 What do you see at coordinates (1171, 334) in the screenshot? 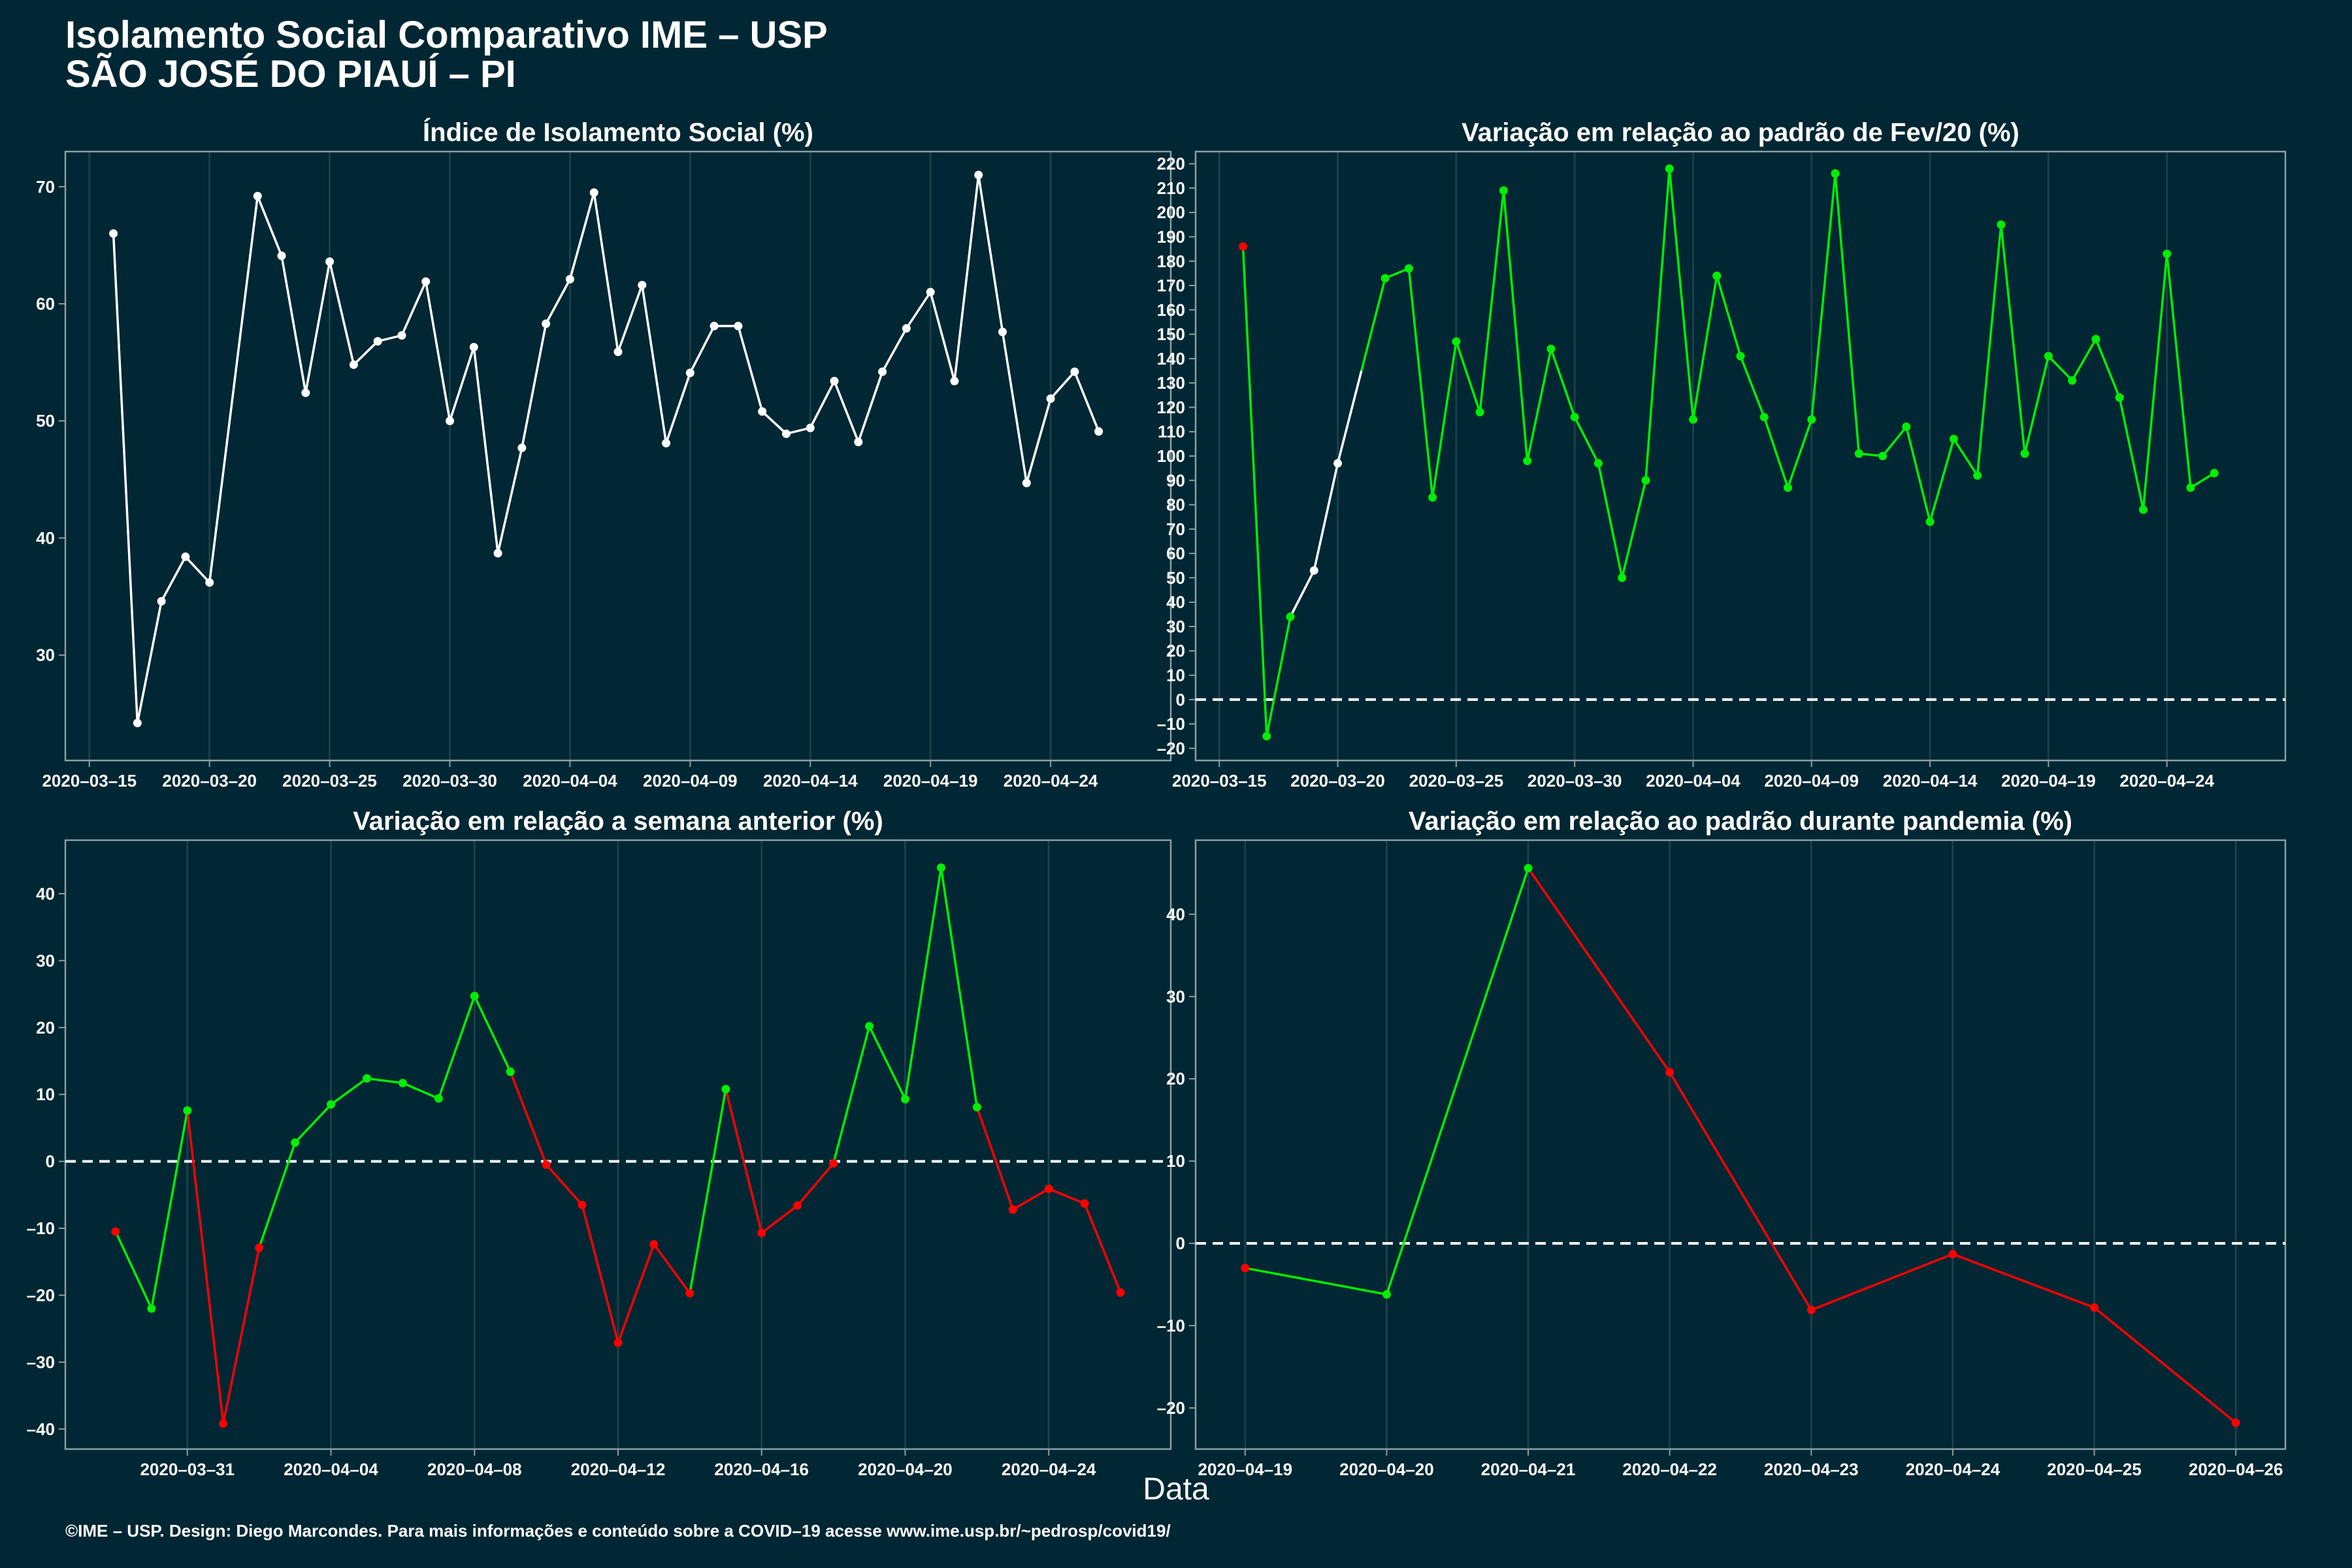
I see `y-tick-label: 150` at bounding box center [1171, 334].